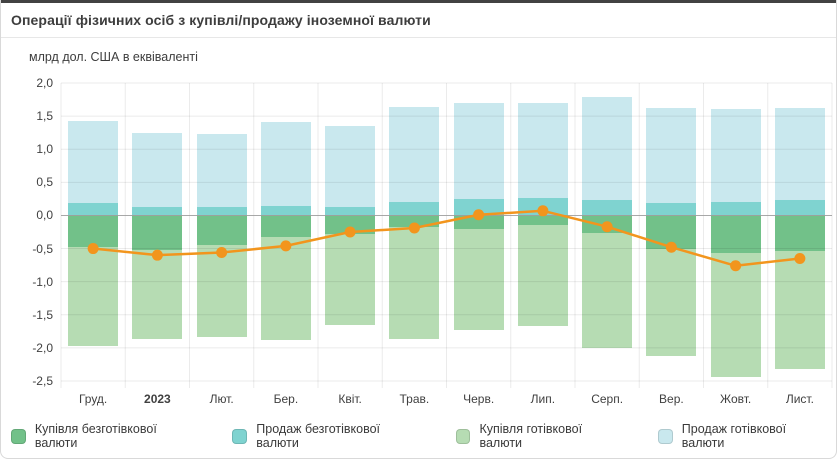  I want to click on x-axis-label: Трав., so click(414, 399).